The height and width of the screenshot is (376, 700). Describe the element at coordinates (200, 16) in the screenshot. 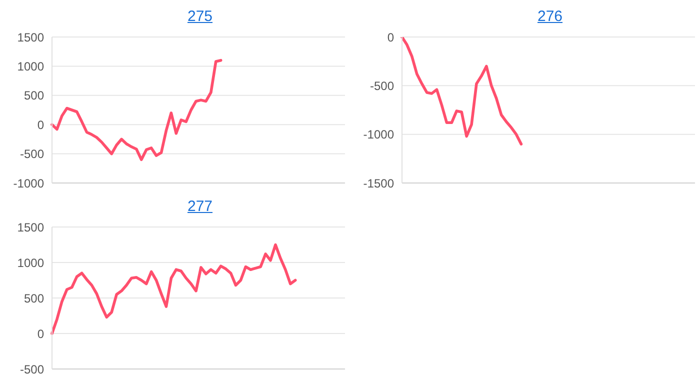

I see `chart-title: 275` at that location.